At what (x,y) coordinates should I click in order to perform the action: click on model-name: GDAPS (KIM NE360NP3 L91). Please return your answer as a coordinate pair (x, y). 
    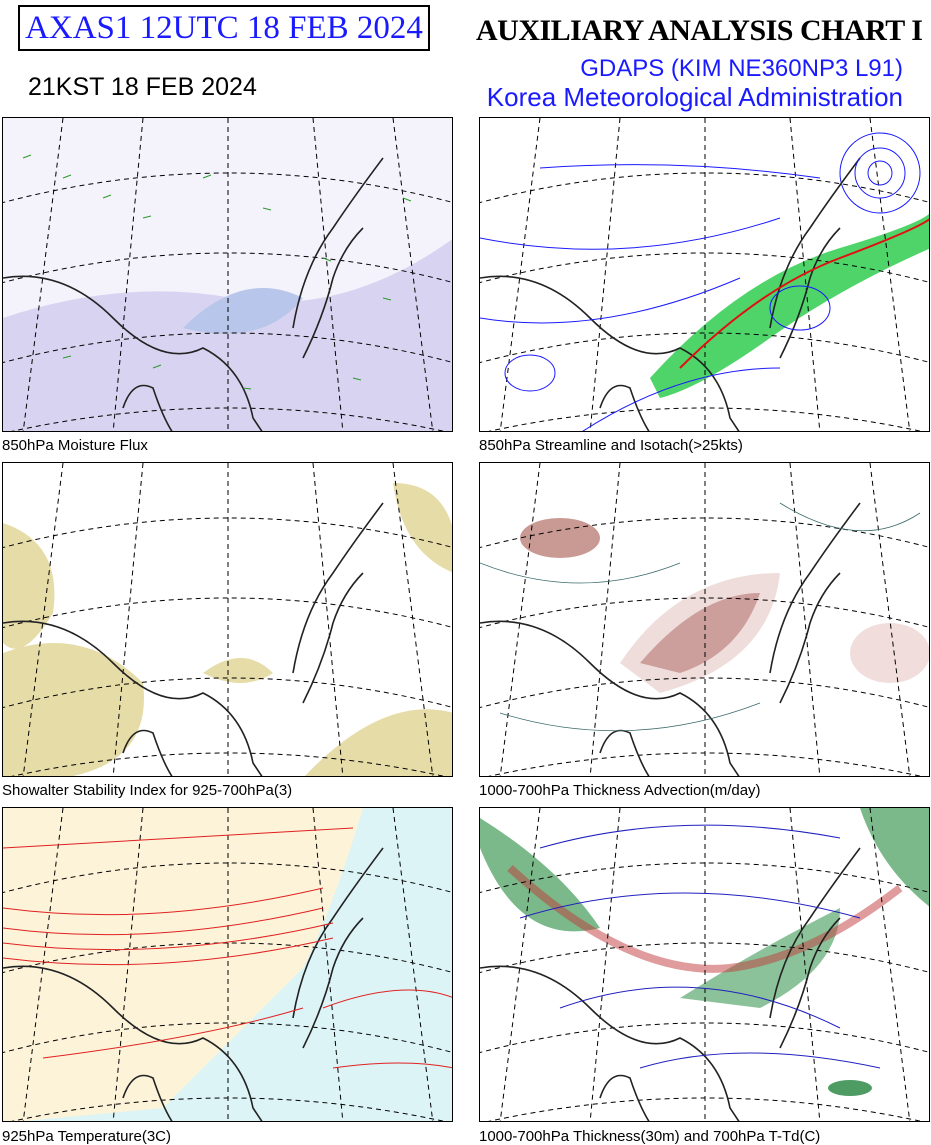
    Looking at the image, I should click on (741, 68).